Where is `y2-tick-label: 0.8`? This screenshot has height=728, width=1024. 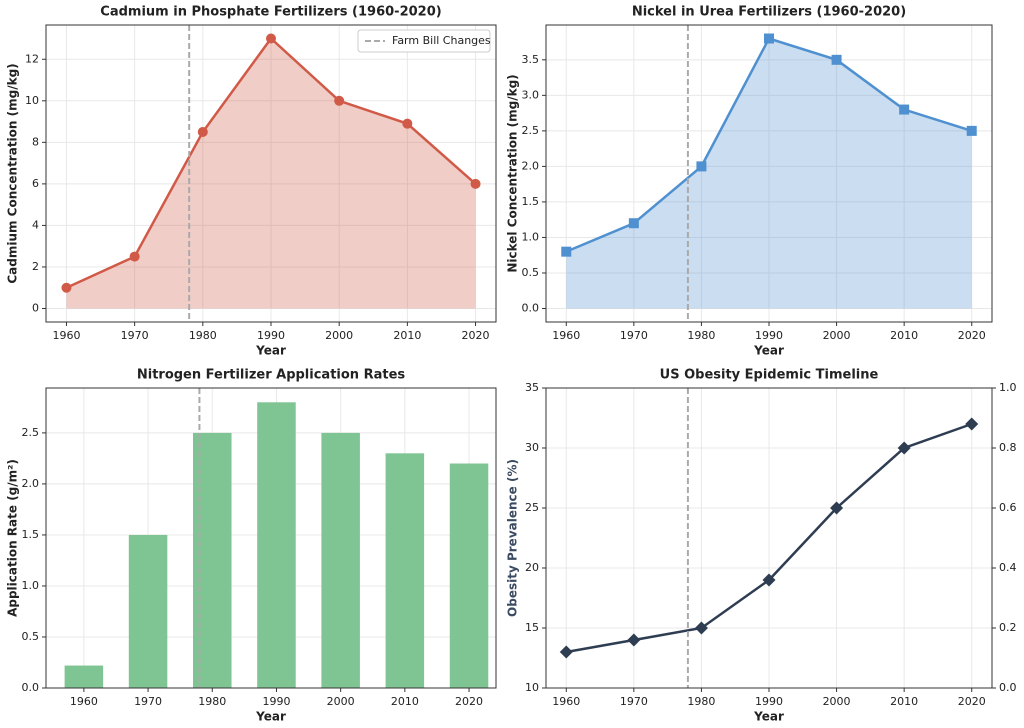
y2-tick-label: 0.8 is located at coordinates (1008, 447).